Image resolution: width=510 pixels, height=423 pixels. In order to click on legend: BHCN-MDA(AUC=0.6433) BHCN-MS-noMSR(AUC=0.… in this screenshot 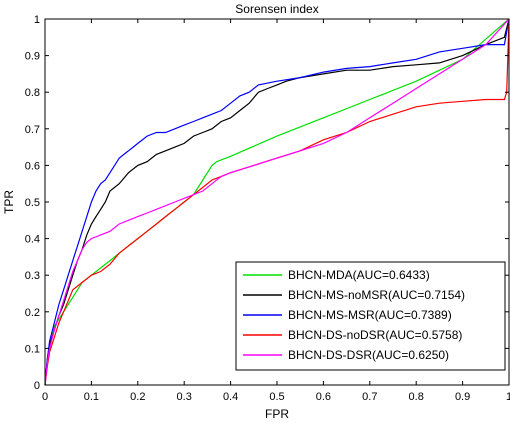, I will do `click(370, 316)`.